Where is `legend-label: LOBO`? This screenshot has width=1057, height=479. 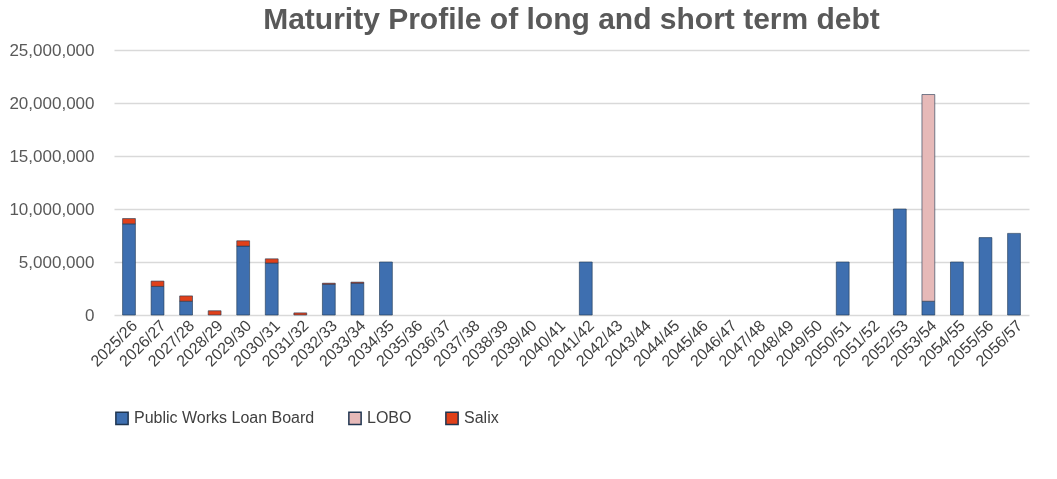
legend-label: LOBO is located at coordinates (389, 418).